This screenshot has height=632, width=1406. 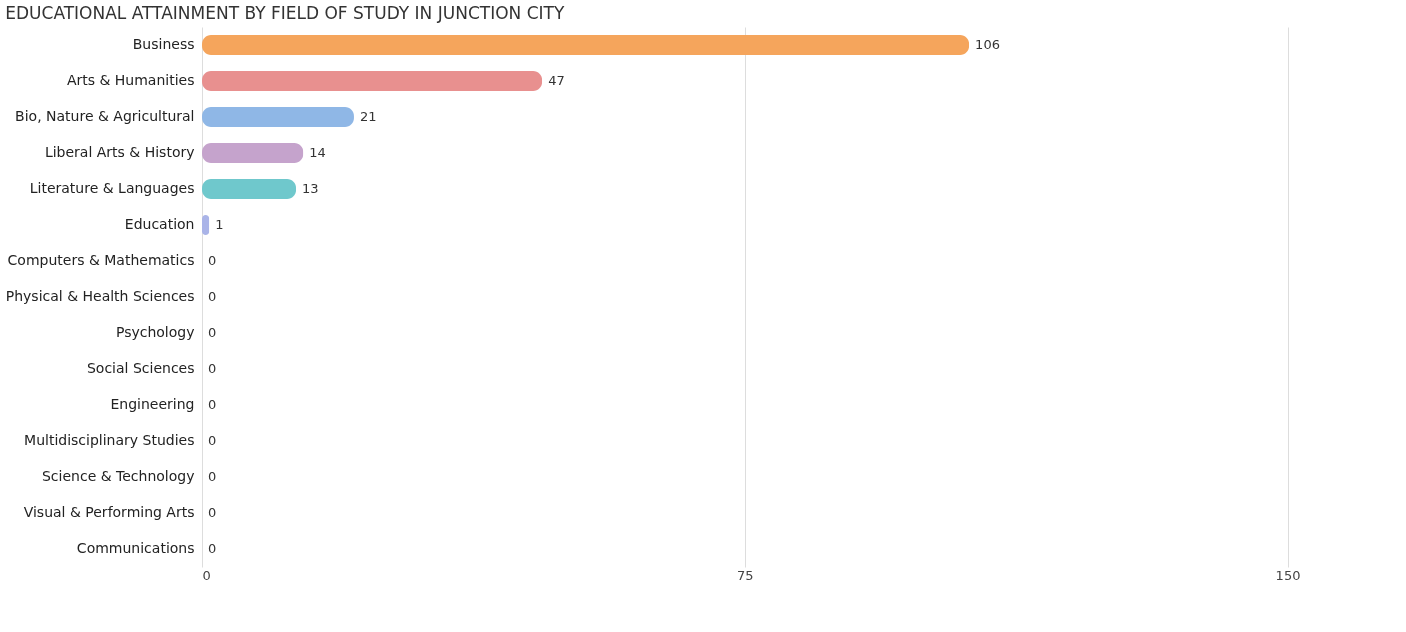 What do you see at coordinates (135, 548) in the screenshot?
I see `y-tick-label: Communications` at bounding box center [135, 548].